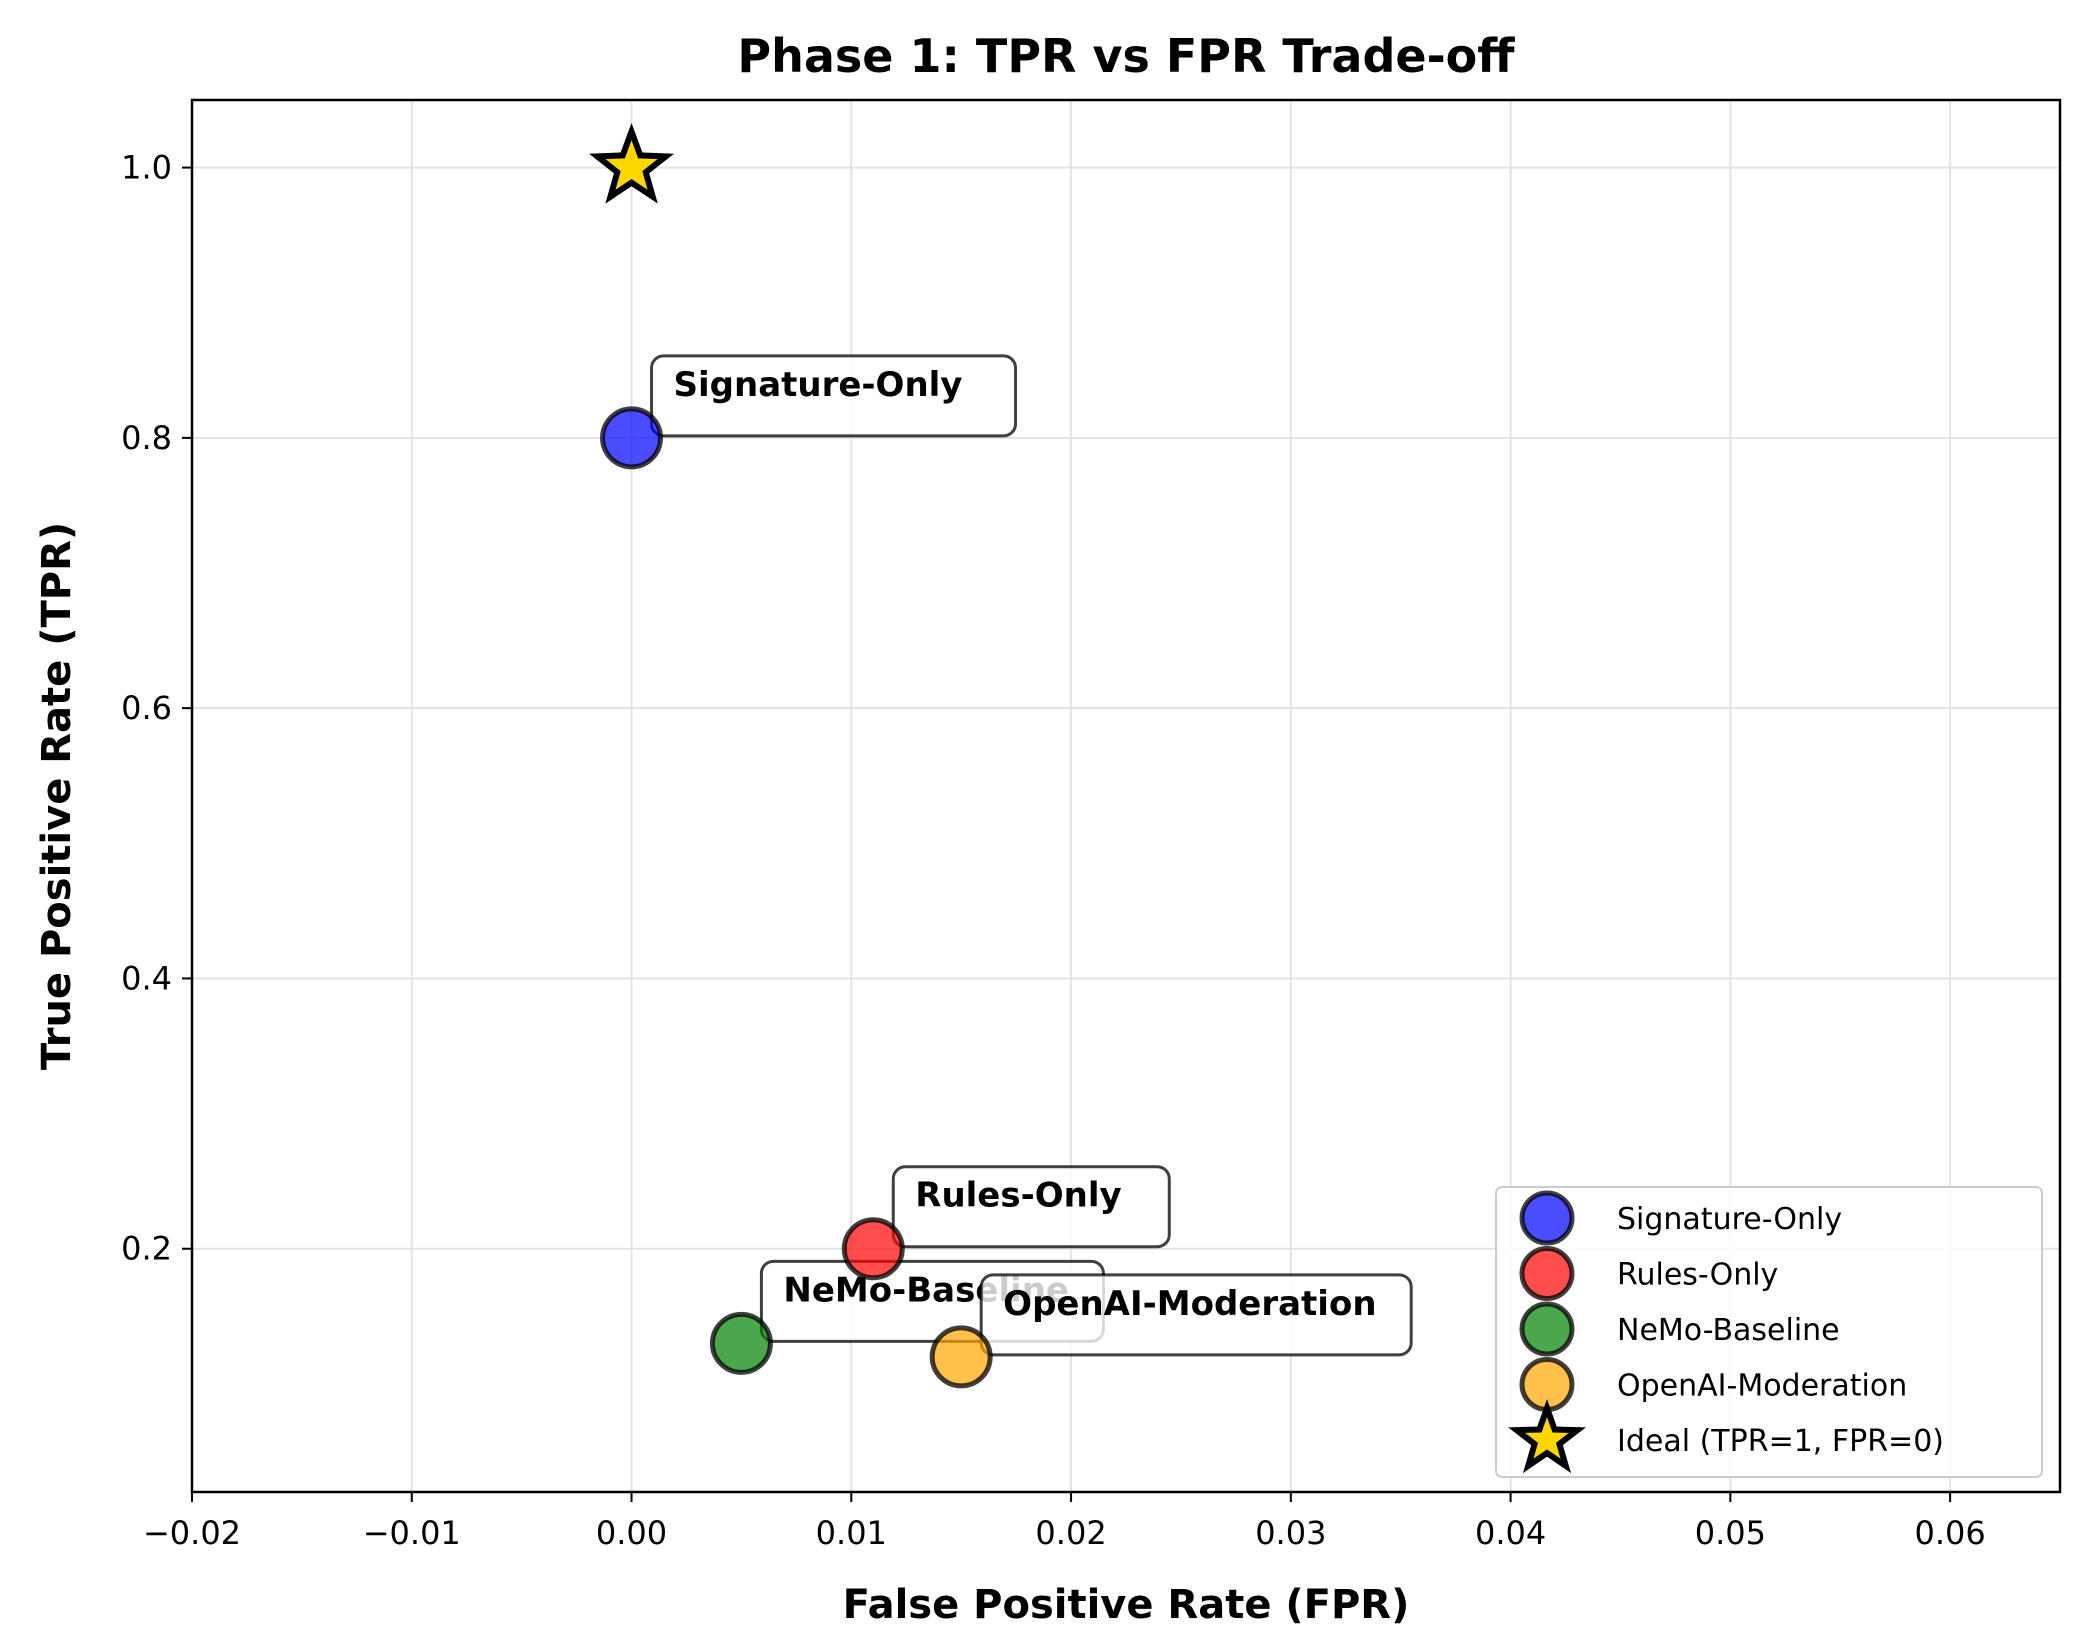  What do you see at coordinates (1070, 1533) in the screenshot?
I see `x-tick-label: 0.02` at bounding box center [1070, 1533].